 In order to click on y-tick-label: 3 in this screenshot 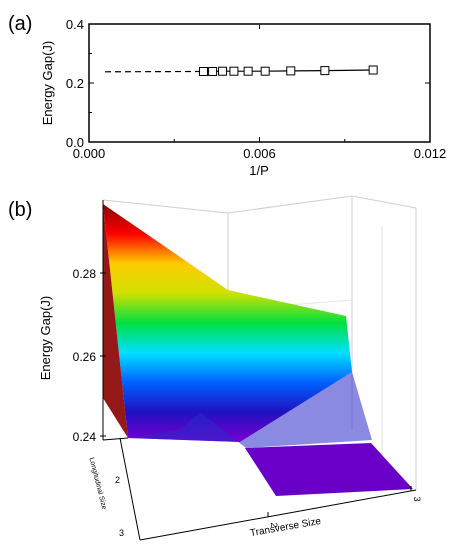, I will do `click(121, 533)`.